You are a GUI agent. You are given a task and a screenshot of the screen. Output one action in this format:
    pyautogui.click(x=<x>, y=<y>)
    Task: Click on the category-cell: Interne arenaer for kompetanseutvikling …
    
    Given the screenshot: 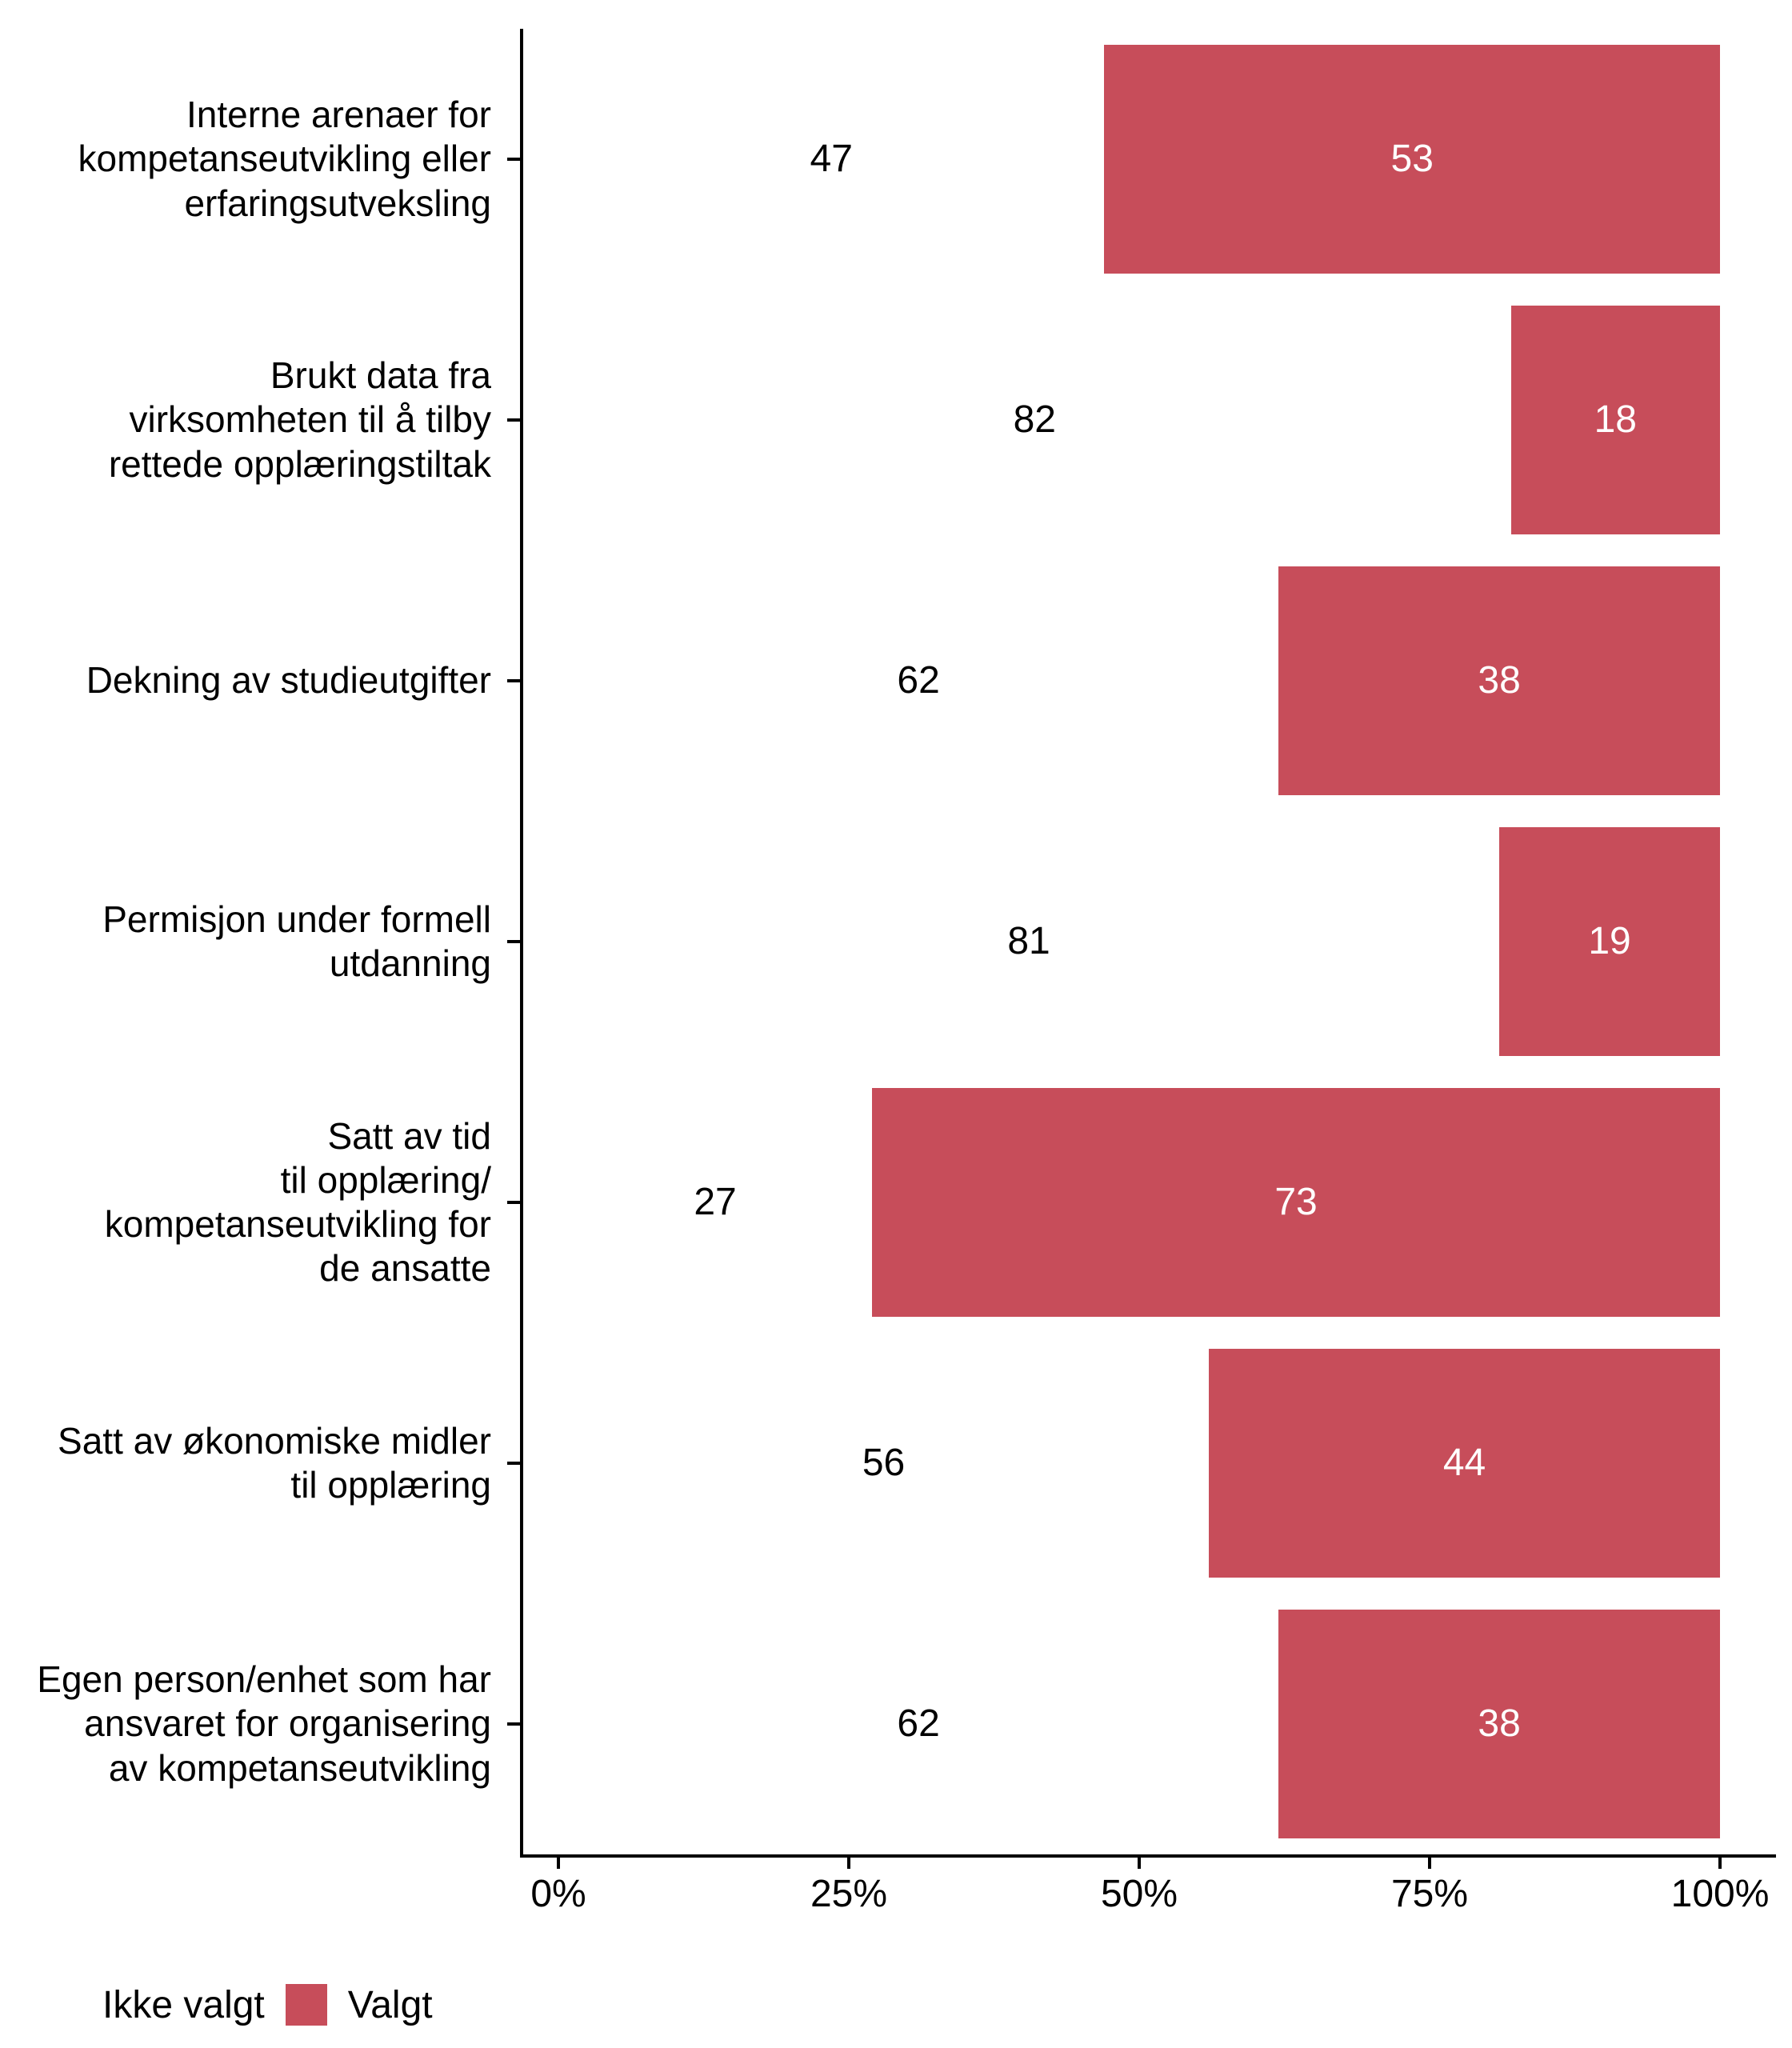 What is the action you would take?
    pyautogui.click(x=253, y=159)
    